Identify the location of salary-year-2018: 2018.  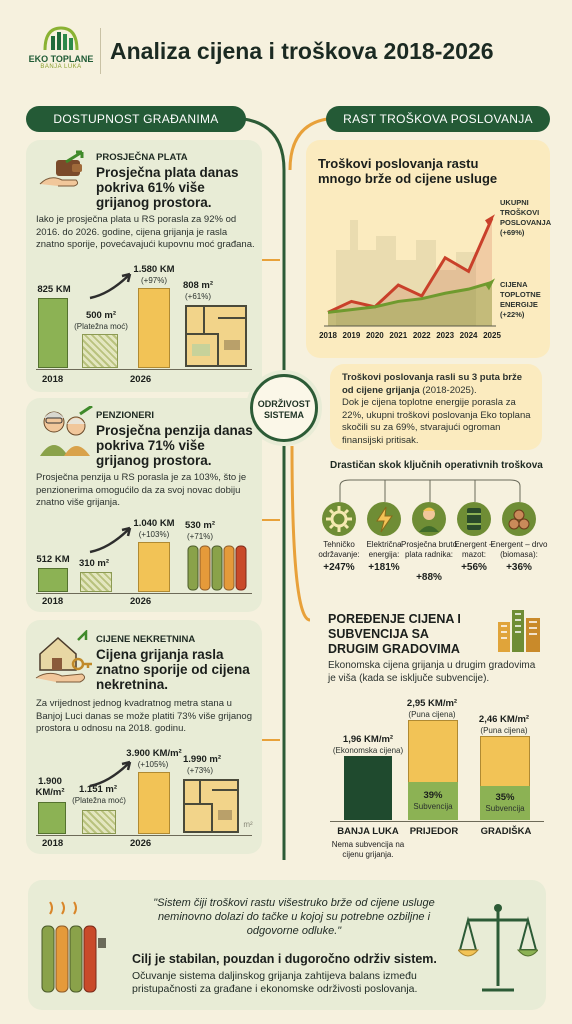
(53, 379).